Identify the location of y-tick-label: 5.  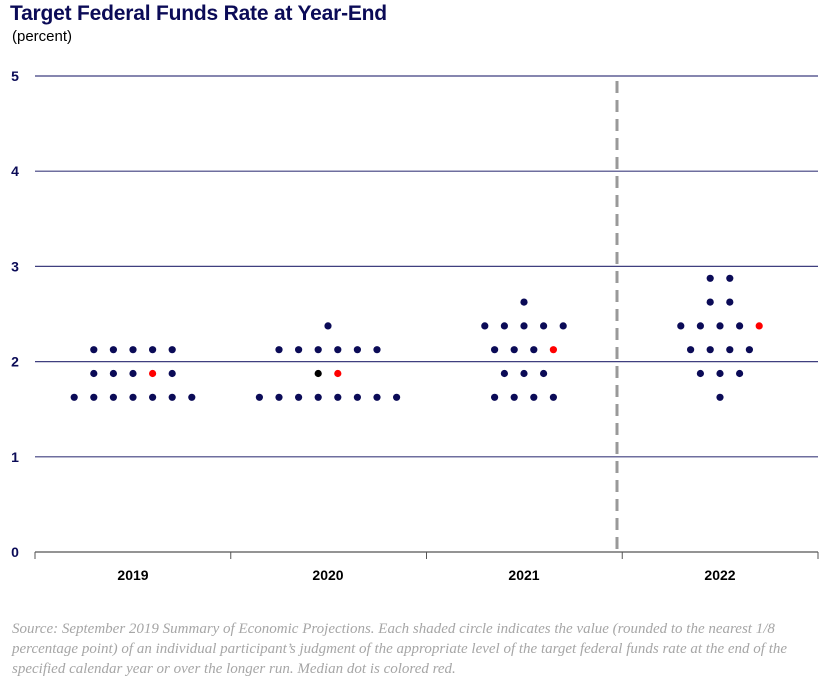
(15, 76).